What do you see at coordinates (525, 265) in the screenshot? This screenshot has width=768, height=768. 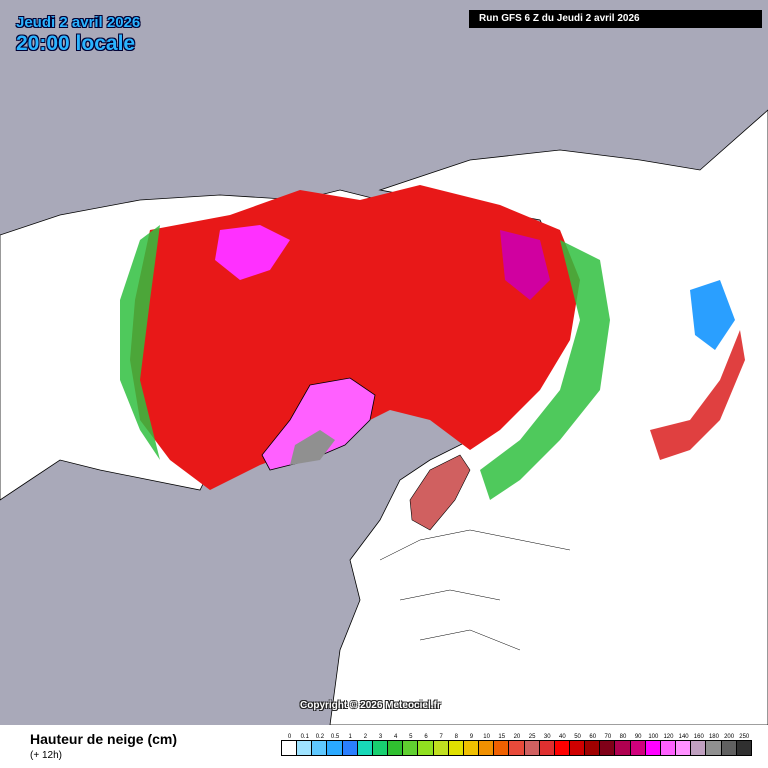 I see `snow-area-deep-siberia` at bounding box center [525, 265].